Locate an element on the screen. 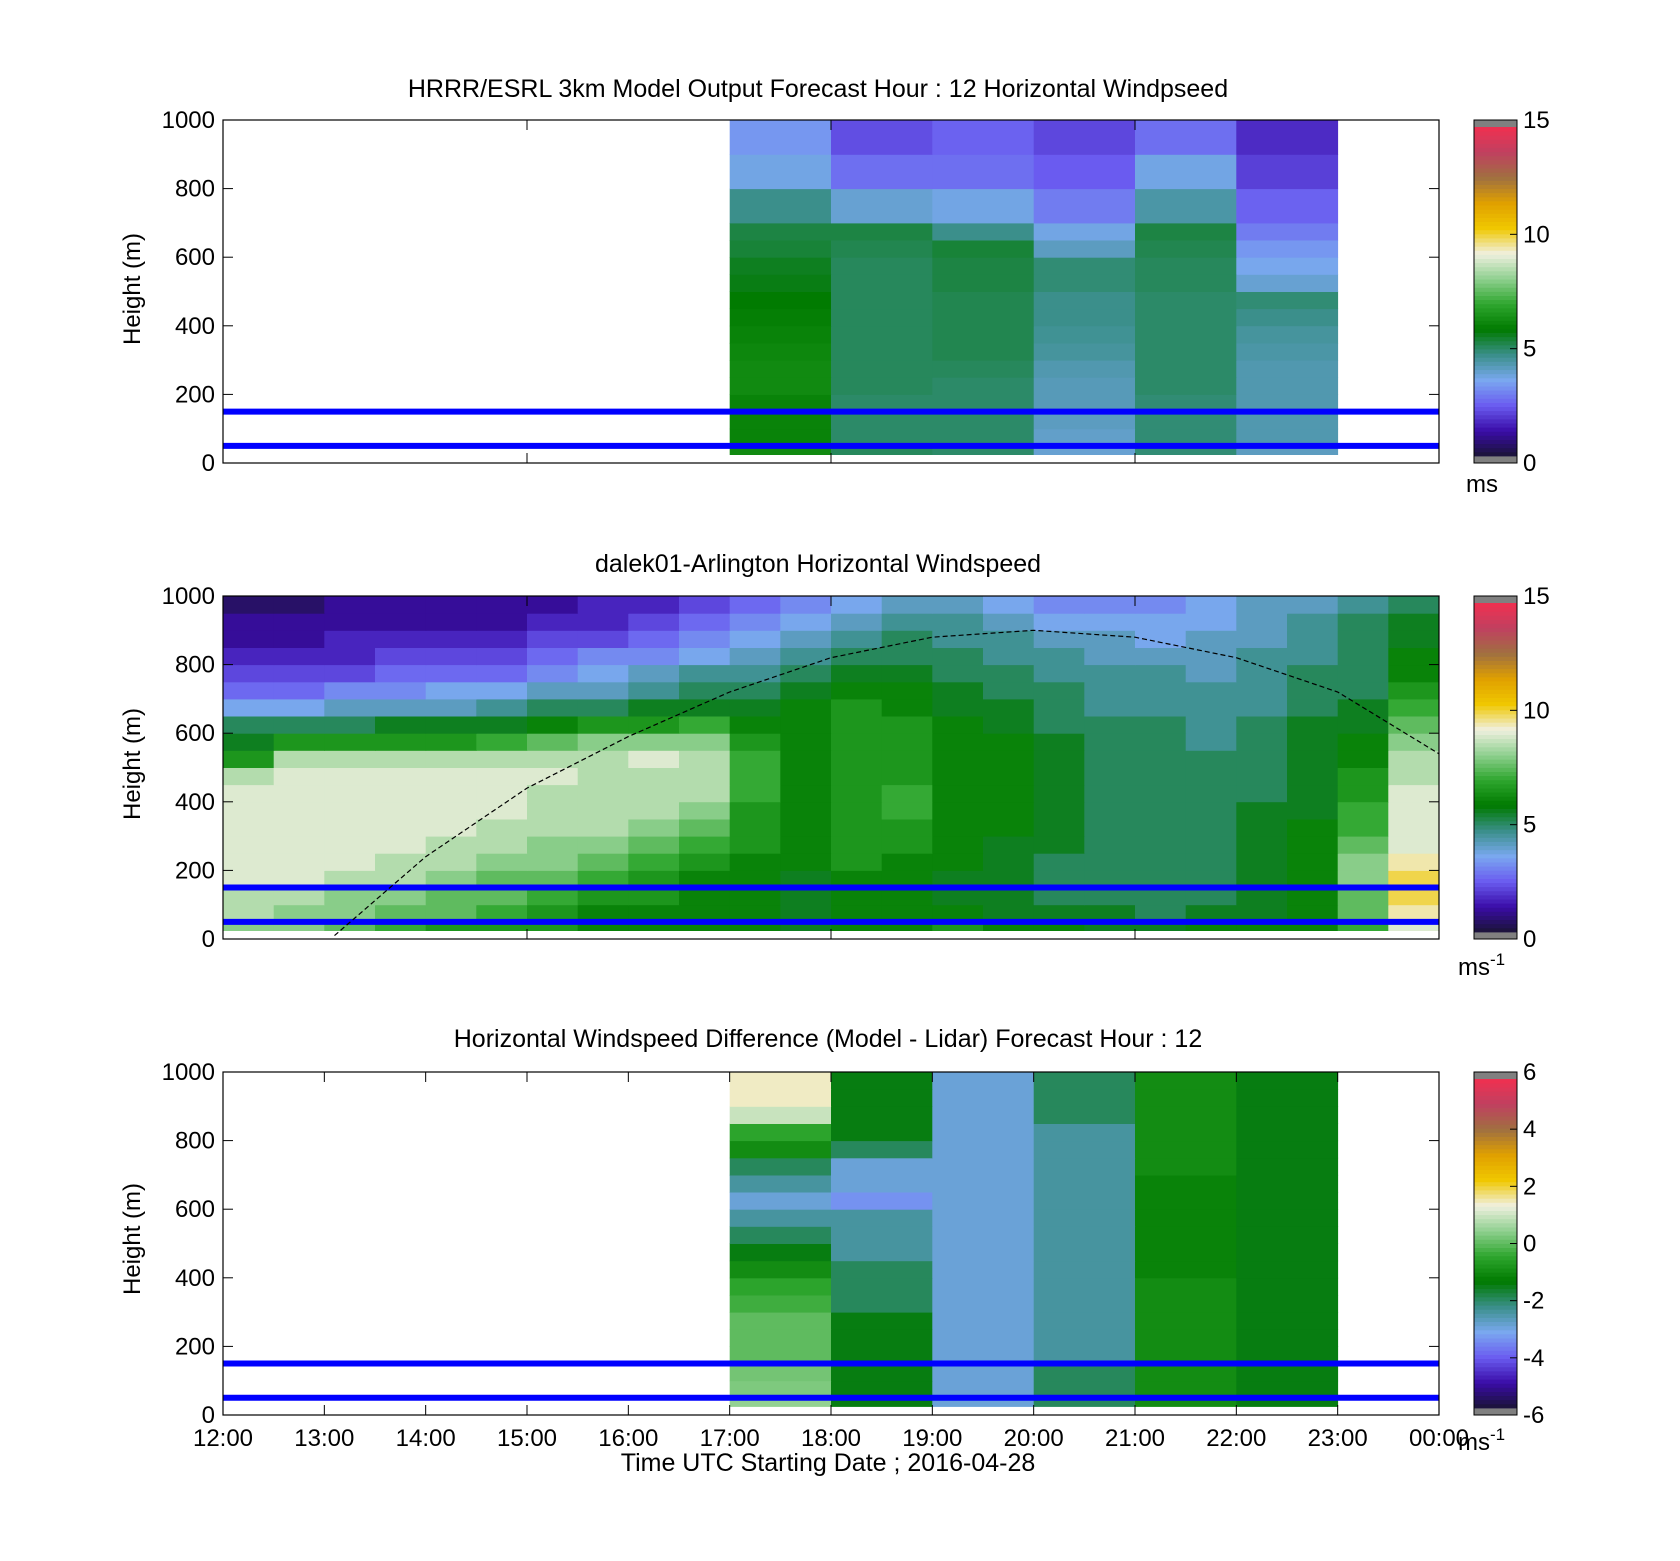  colorbar-tick-label: 15 is located at coordinates (1536, 120).